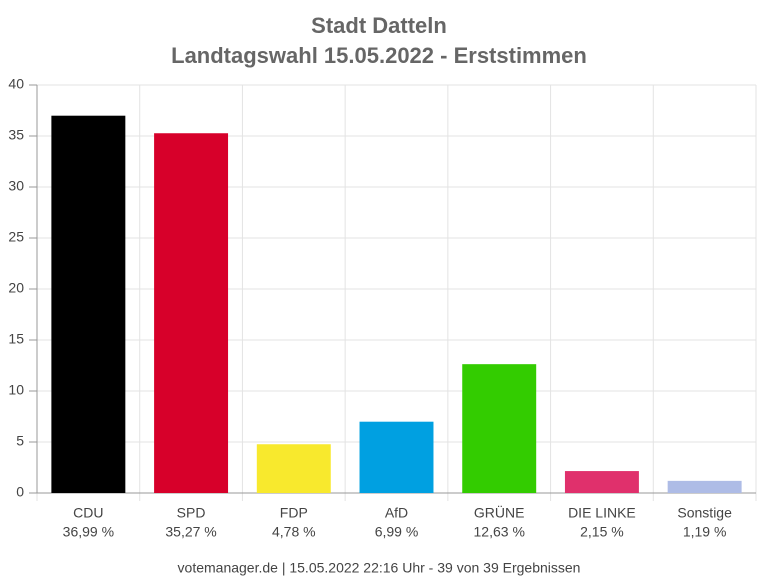  Describe the element at coordinates (16, 237) in the screenshot. I see `y-tick-label: 25` at that location.